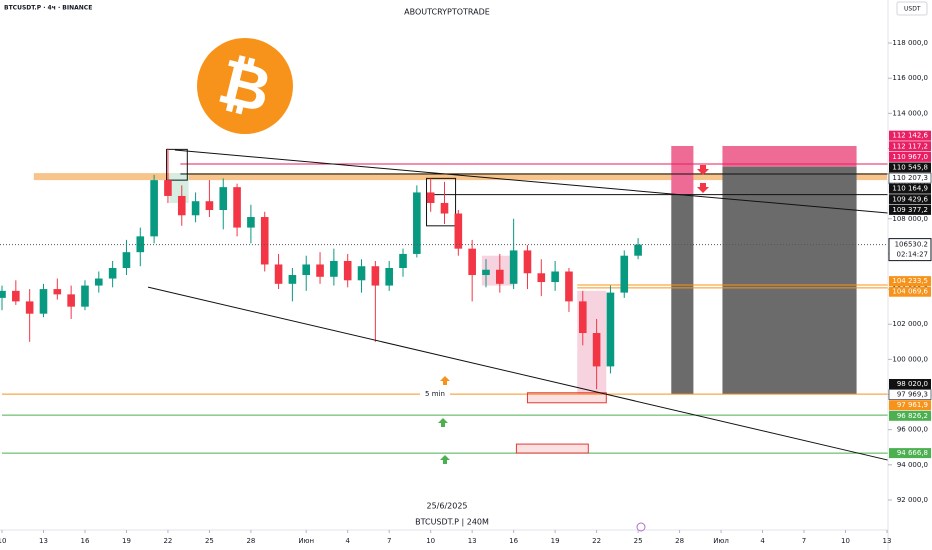  I want to click on price-label: 110 164,9, so click(910, 189).